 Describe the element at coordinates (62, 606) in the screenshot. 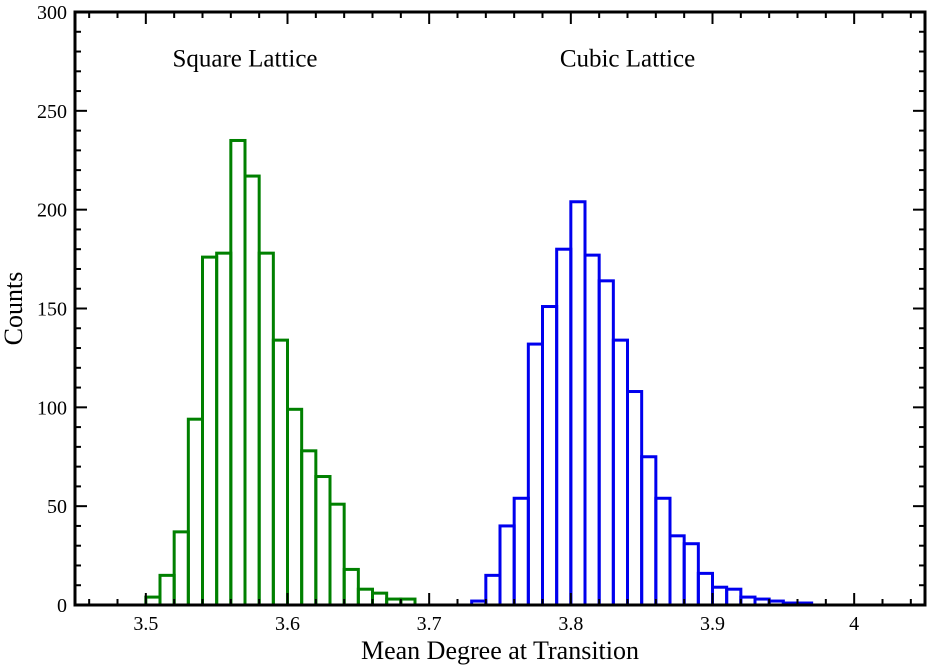

I see `y-tick-label: 0` at that location.